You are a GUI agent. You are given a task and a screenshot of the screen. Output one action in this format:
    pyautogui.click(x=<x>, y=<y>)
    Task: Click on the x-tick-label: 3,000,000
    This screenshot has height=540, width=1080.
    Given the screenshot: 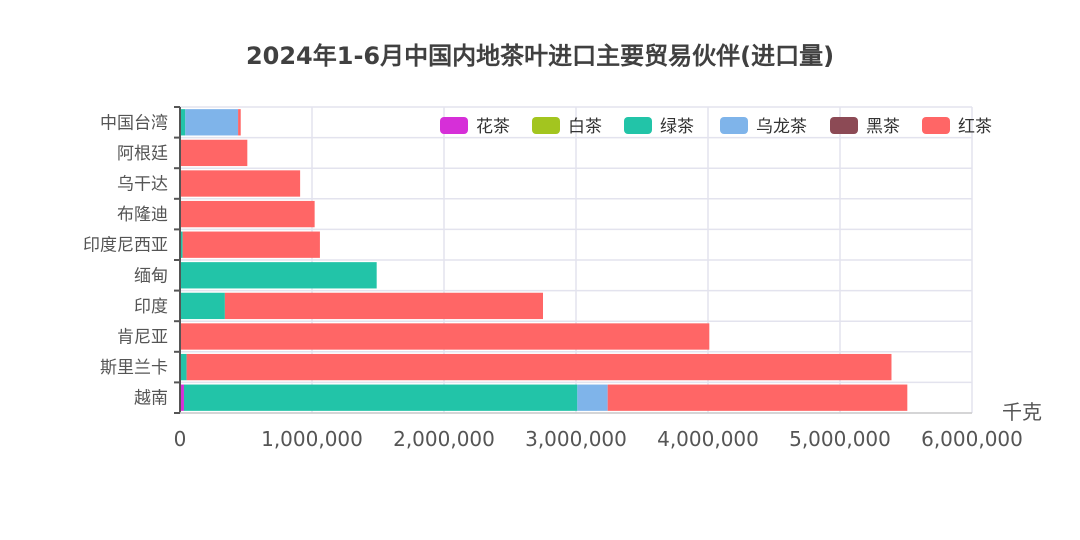 What is the action you would take?
    pyautogui.click(x=576, y=439)
    